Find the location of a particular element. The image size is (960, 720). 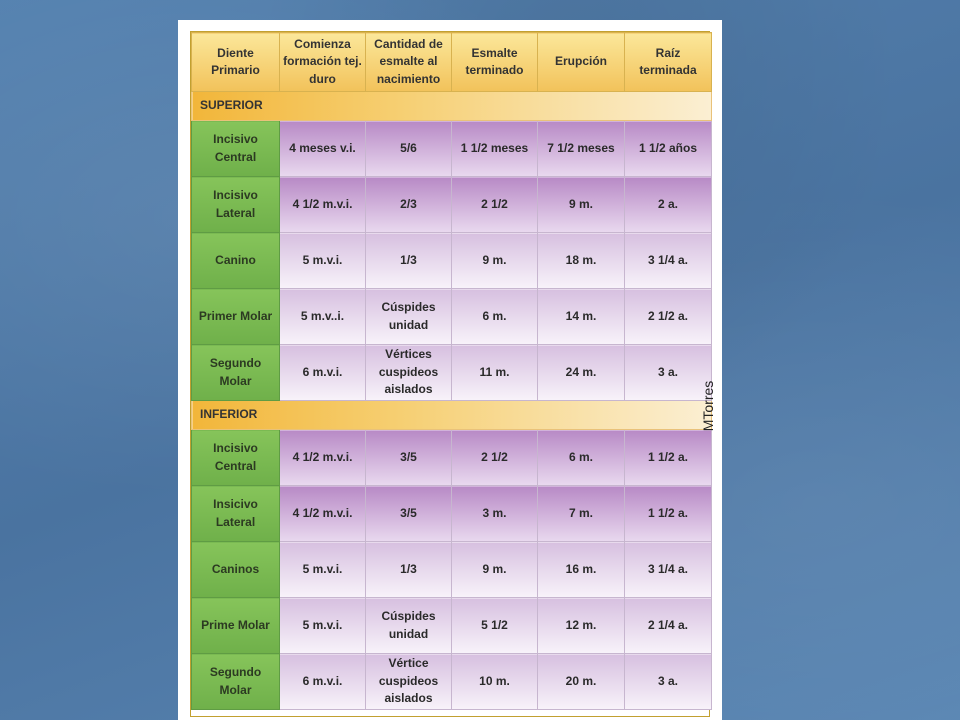

table-cell: Vértices cuspideos aislados is located at coordinates (408, 372).